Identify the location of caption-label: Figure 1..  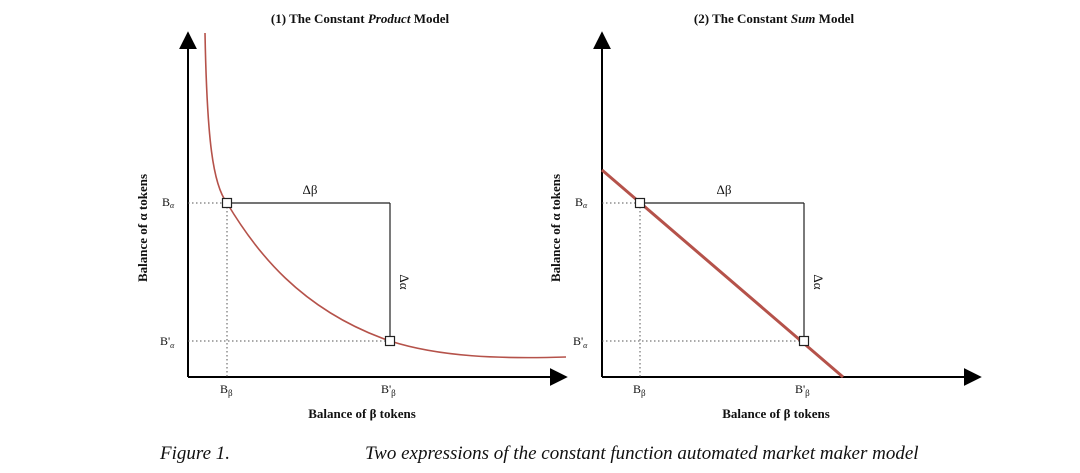
(194, 453).